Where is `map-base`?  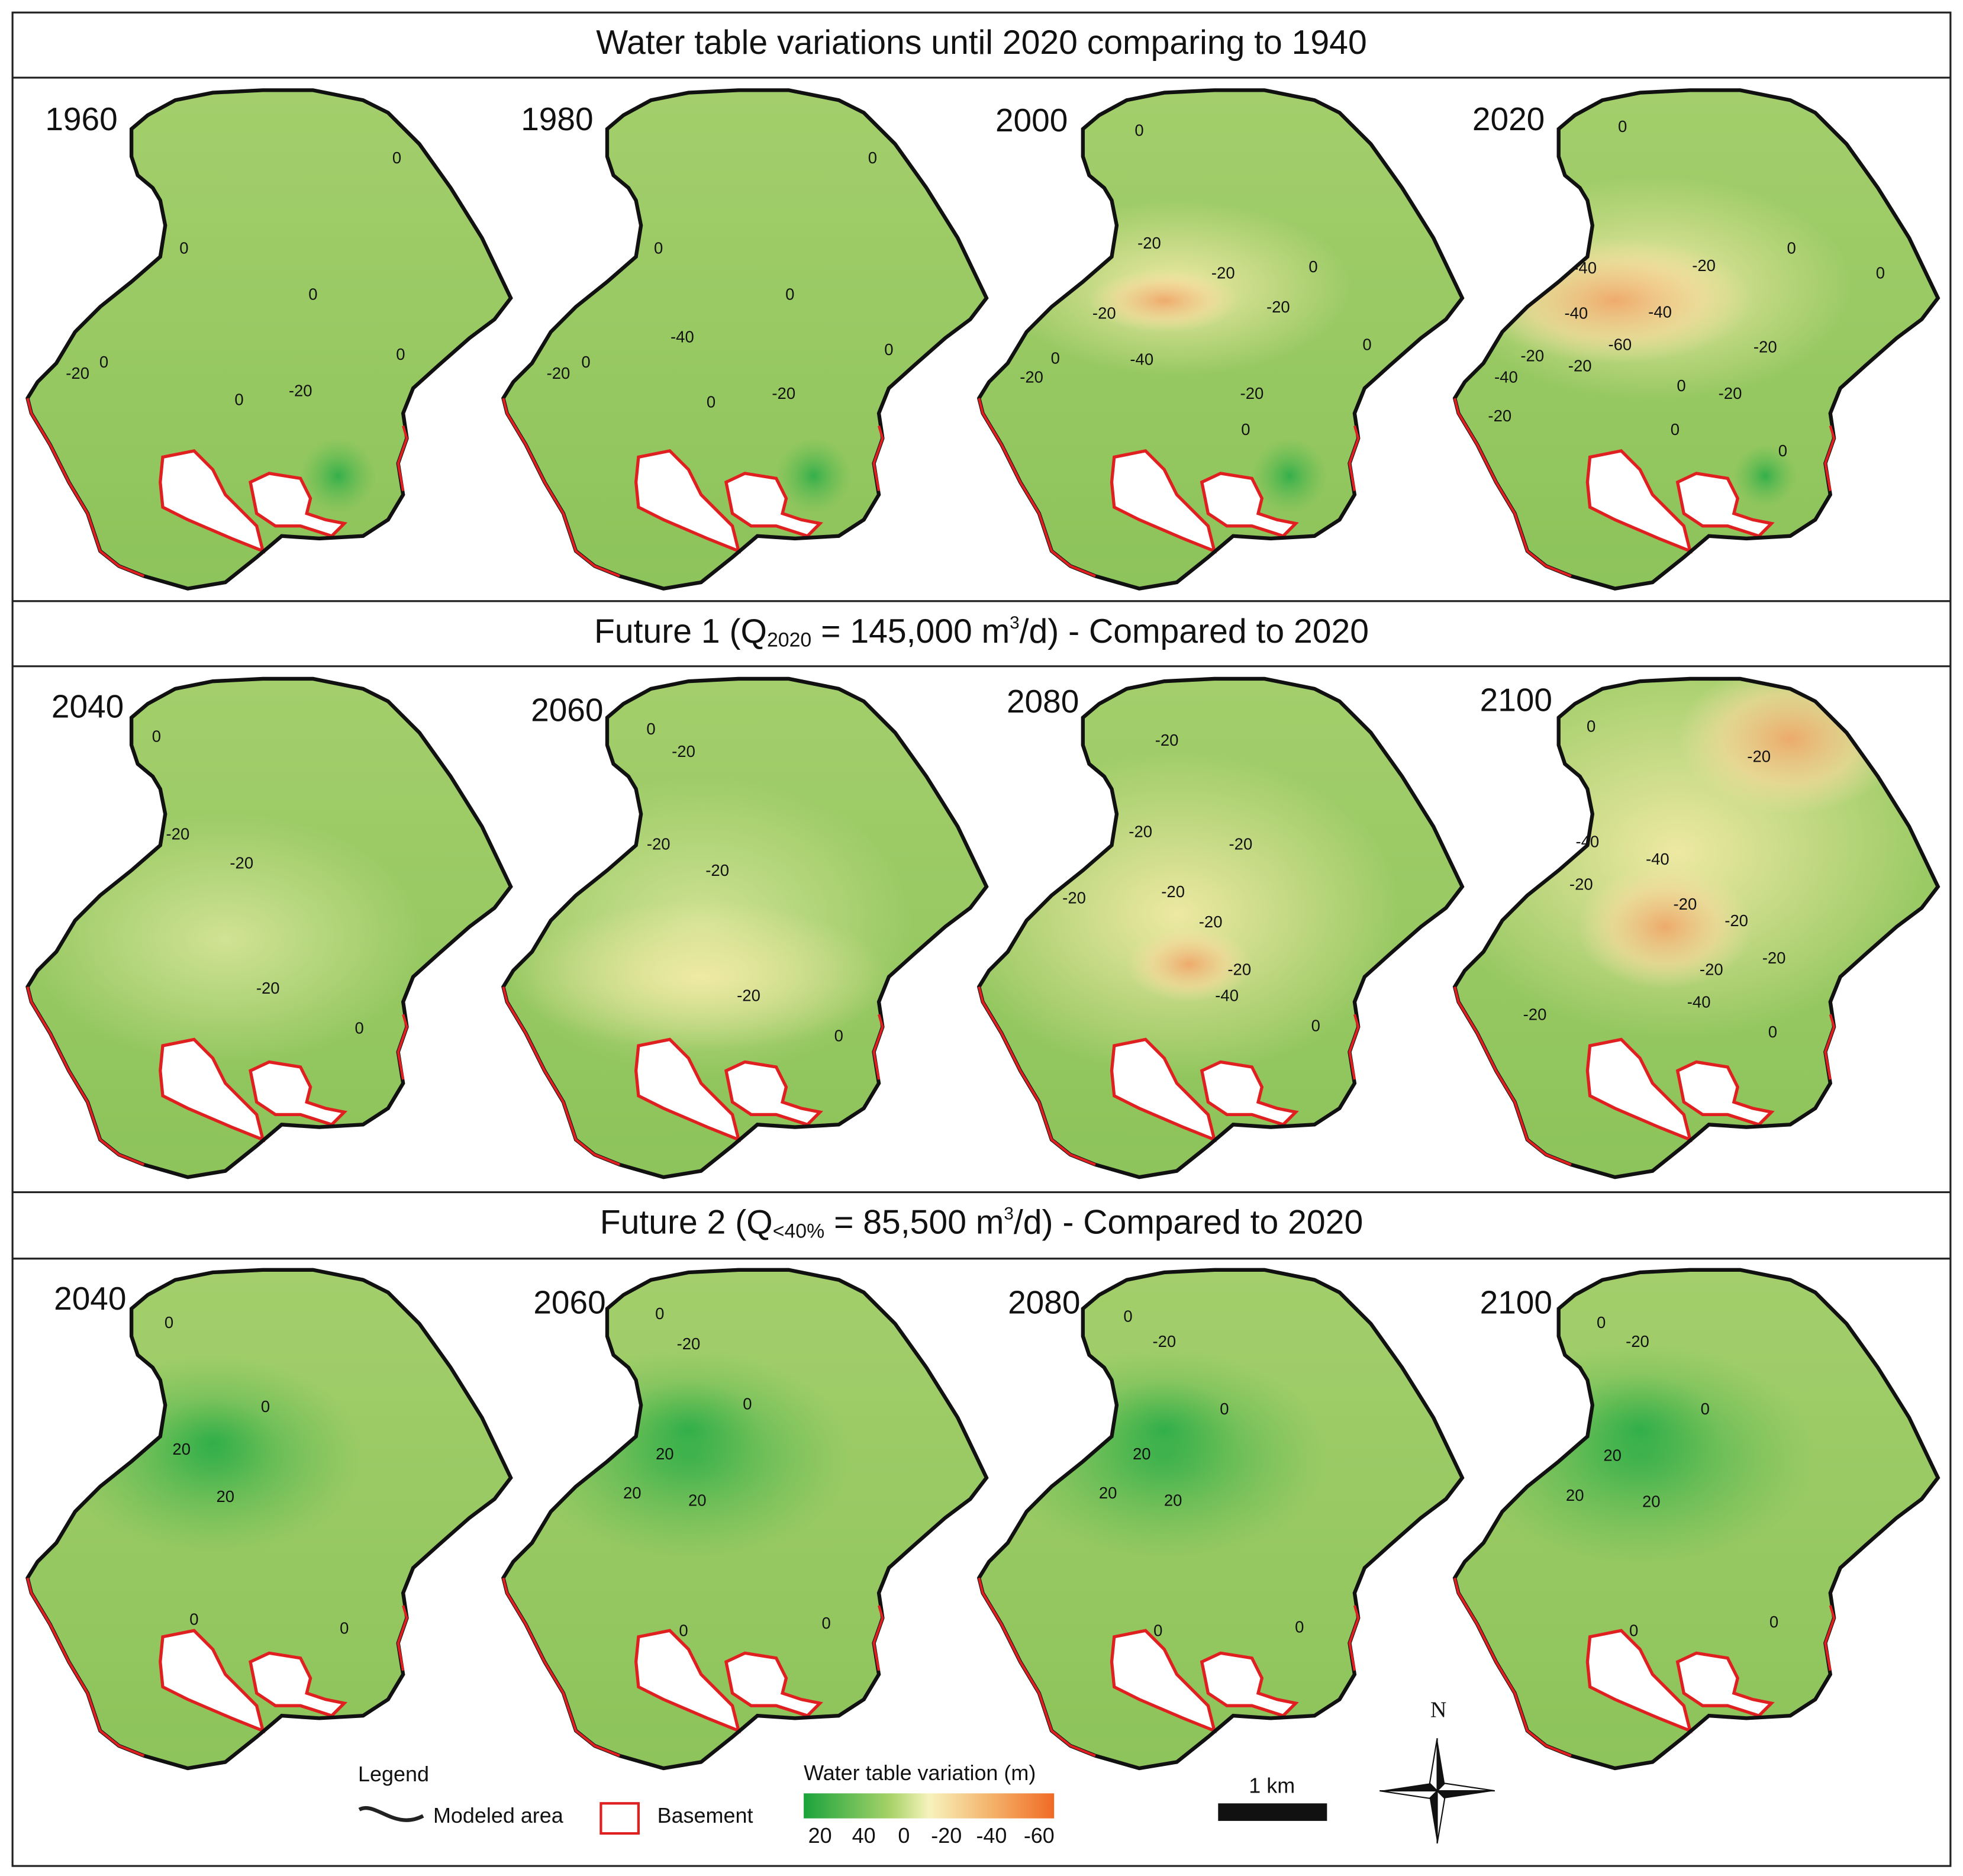 map-base is located at coordinates (745, 339).